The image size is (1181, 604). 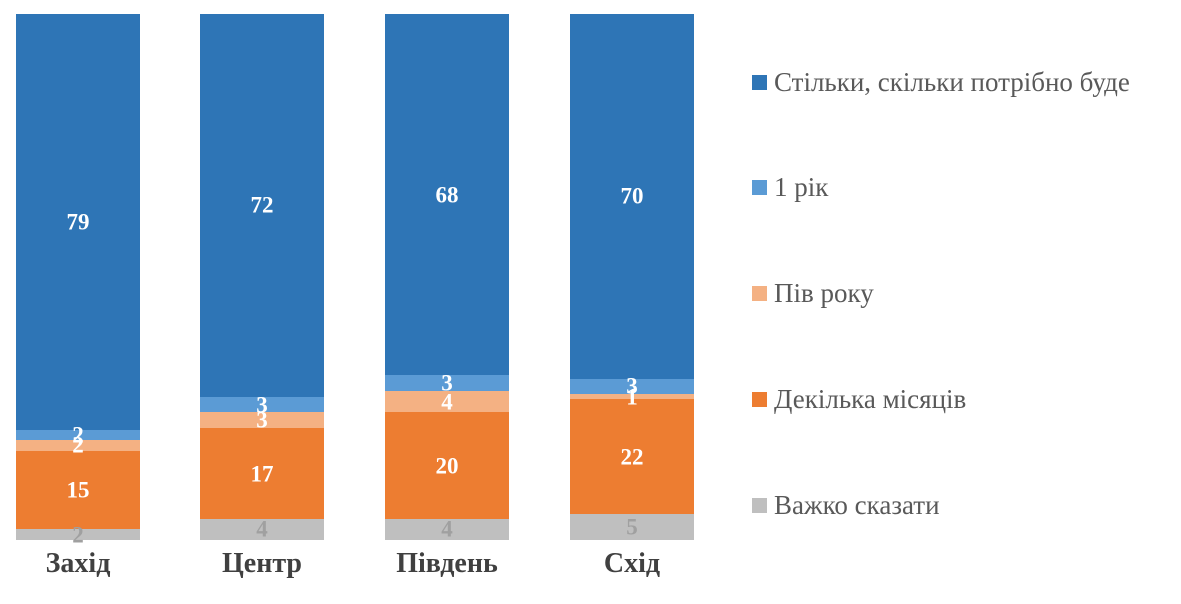 What do you see at coordinates (870, 398) in the screenshot?
I see `legend-label: Декілька місяців` at bounding box center [870, 398].